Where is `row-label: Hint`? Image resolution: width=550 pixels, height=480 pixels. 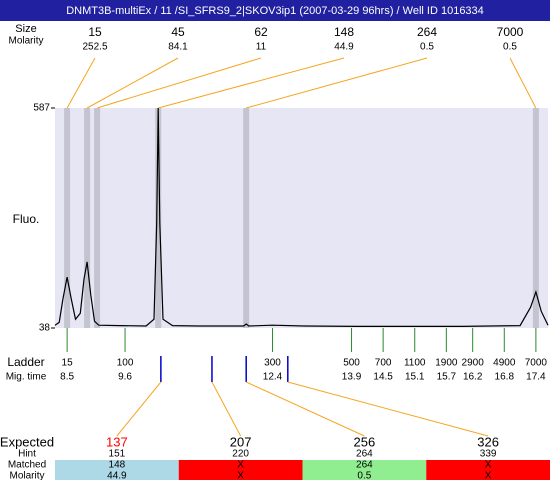
row-label: Hint is located at coordinates (27, 454).